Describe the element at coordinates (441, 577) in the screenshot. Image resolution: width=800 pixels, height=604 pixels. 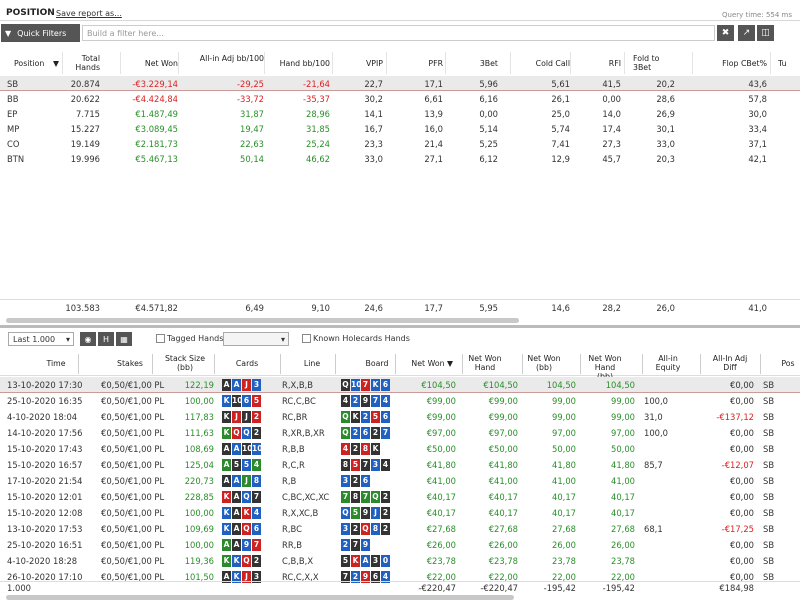
I see `cell-net: €22,00` at that location.